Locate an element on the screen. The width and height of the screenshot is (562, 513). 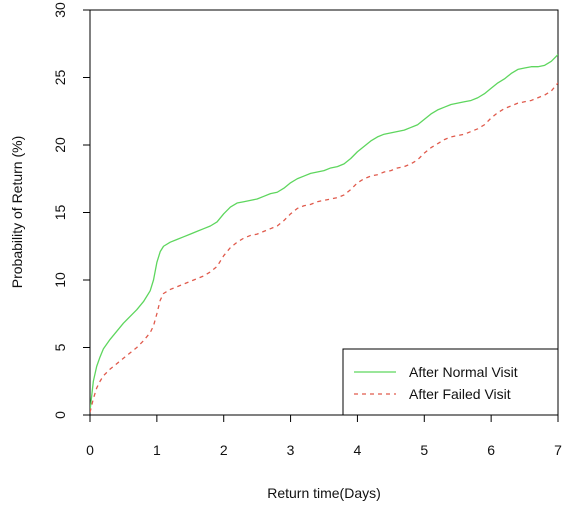
y-tick-label: 15 is located at coordinates (60, 213).